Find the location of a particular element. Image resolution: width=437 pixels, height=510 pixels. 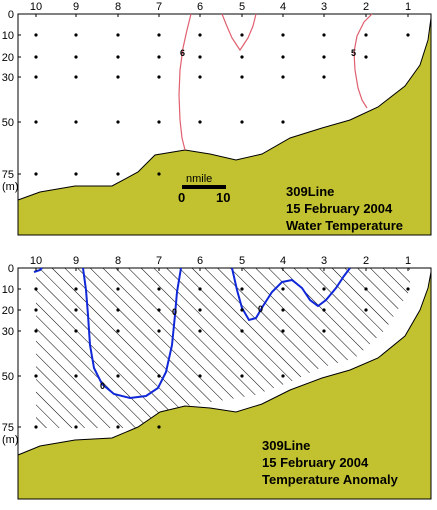

scale-bar: nmile 0 10 is located at coordinates (204, 189).